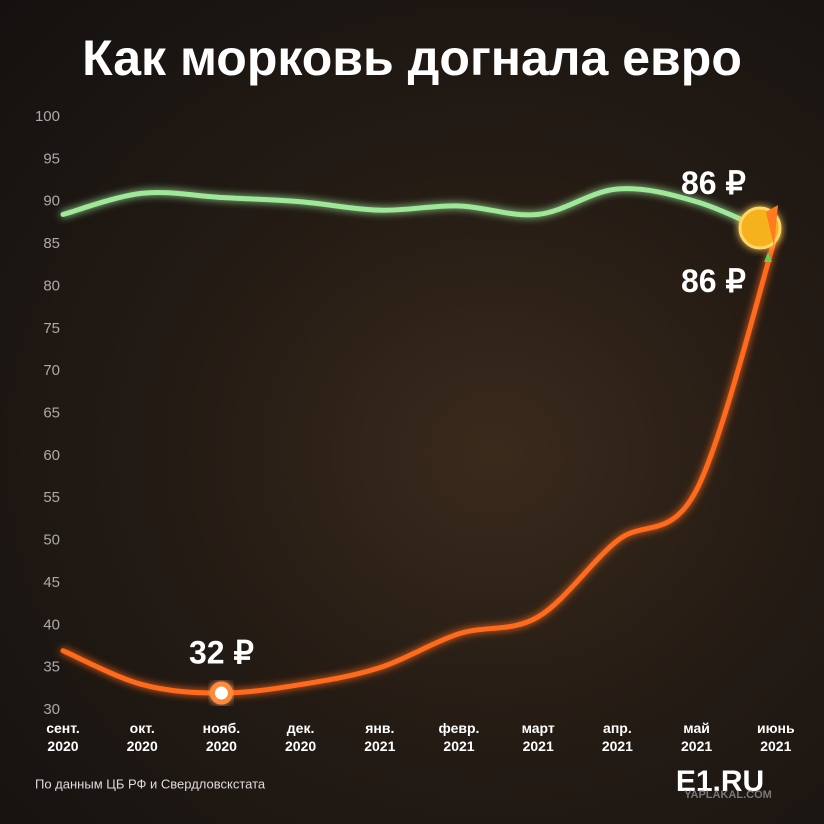 The image size is (824, 824). What do you see at coordinates (760, 233) in the screenshot?
I see `coin-icon` at bounding box center [760, 233].